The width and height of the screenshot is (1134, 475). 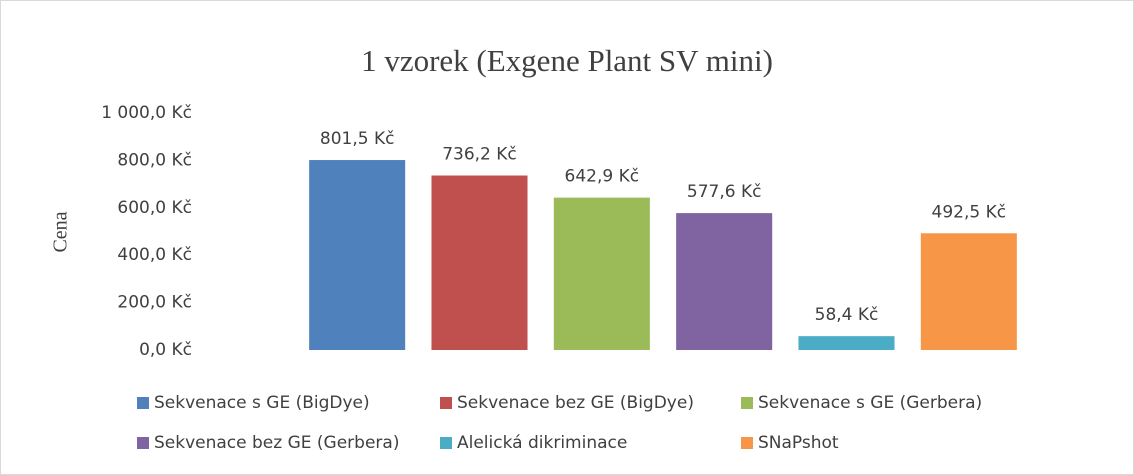 I want to click on y-axis-label: Cena, so click(x=61, y=231).